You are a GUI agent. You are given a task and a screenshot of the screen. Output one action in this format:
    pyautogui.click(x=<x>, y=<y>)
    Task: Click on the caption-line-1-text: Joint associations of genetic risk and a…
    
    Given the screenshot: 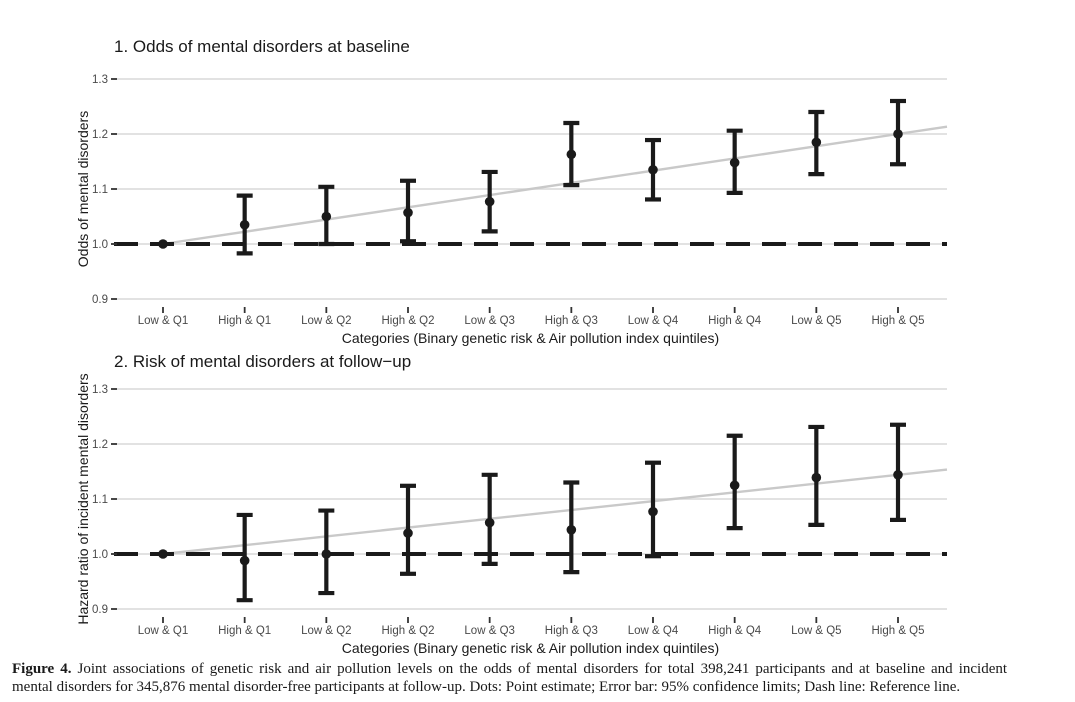 What is the action you would take?
    pyautogui.click(x=542, y=669)
    